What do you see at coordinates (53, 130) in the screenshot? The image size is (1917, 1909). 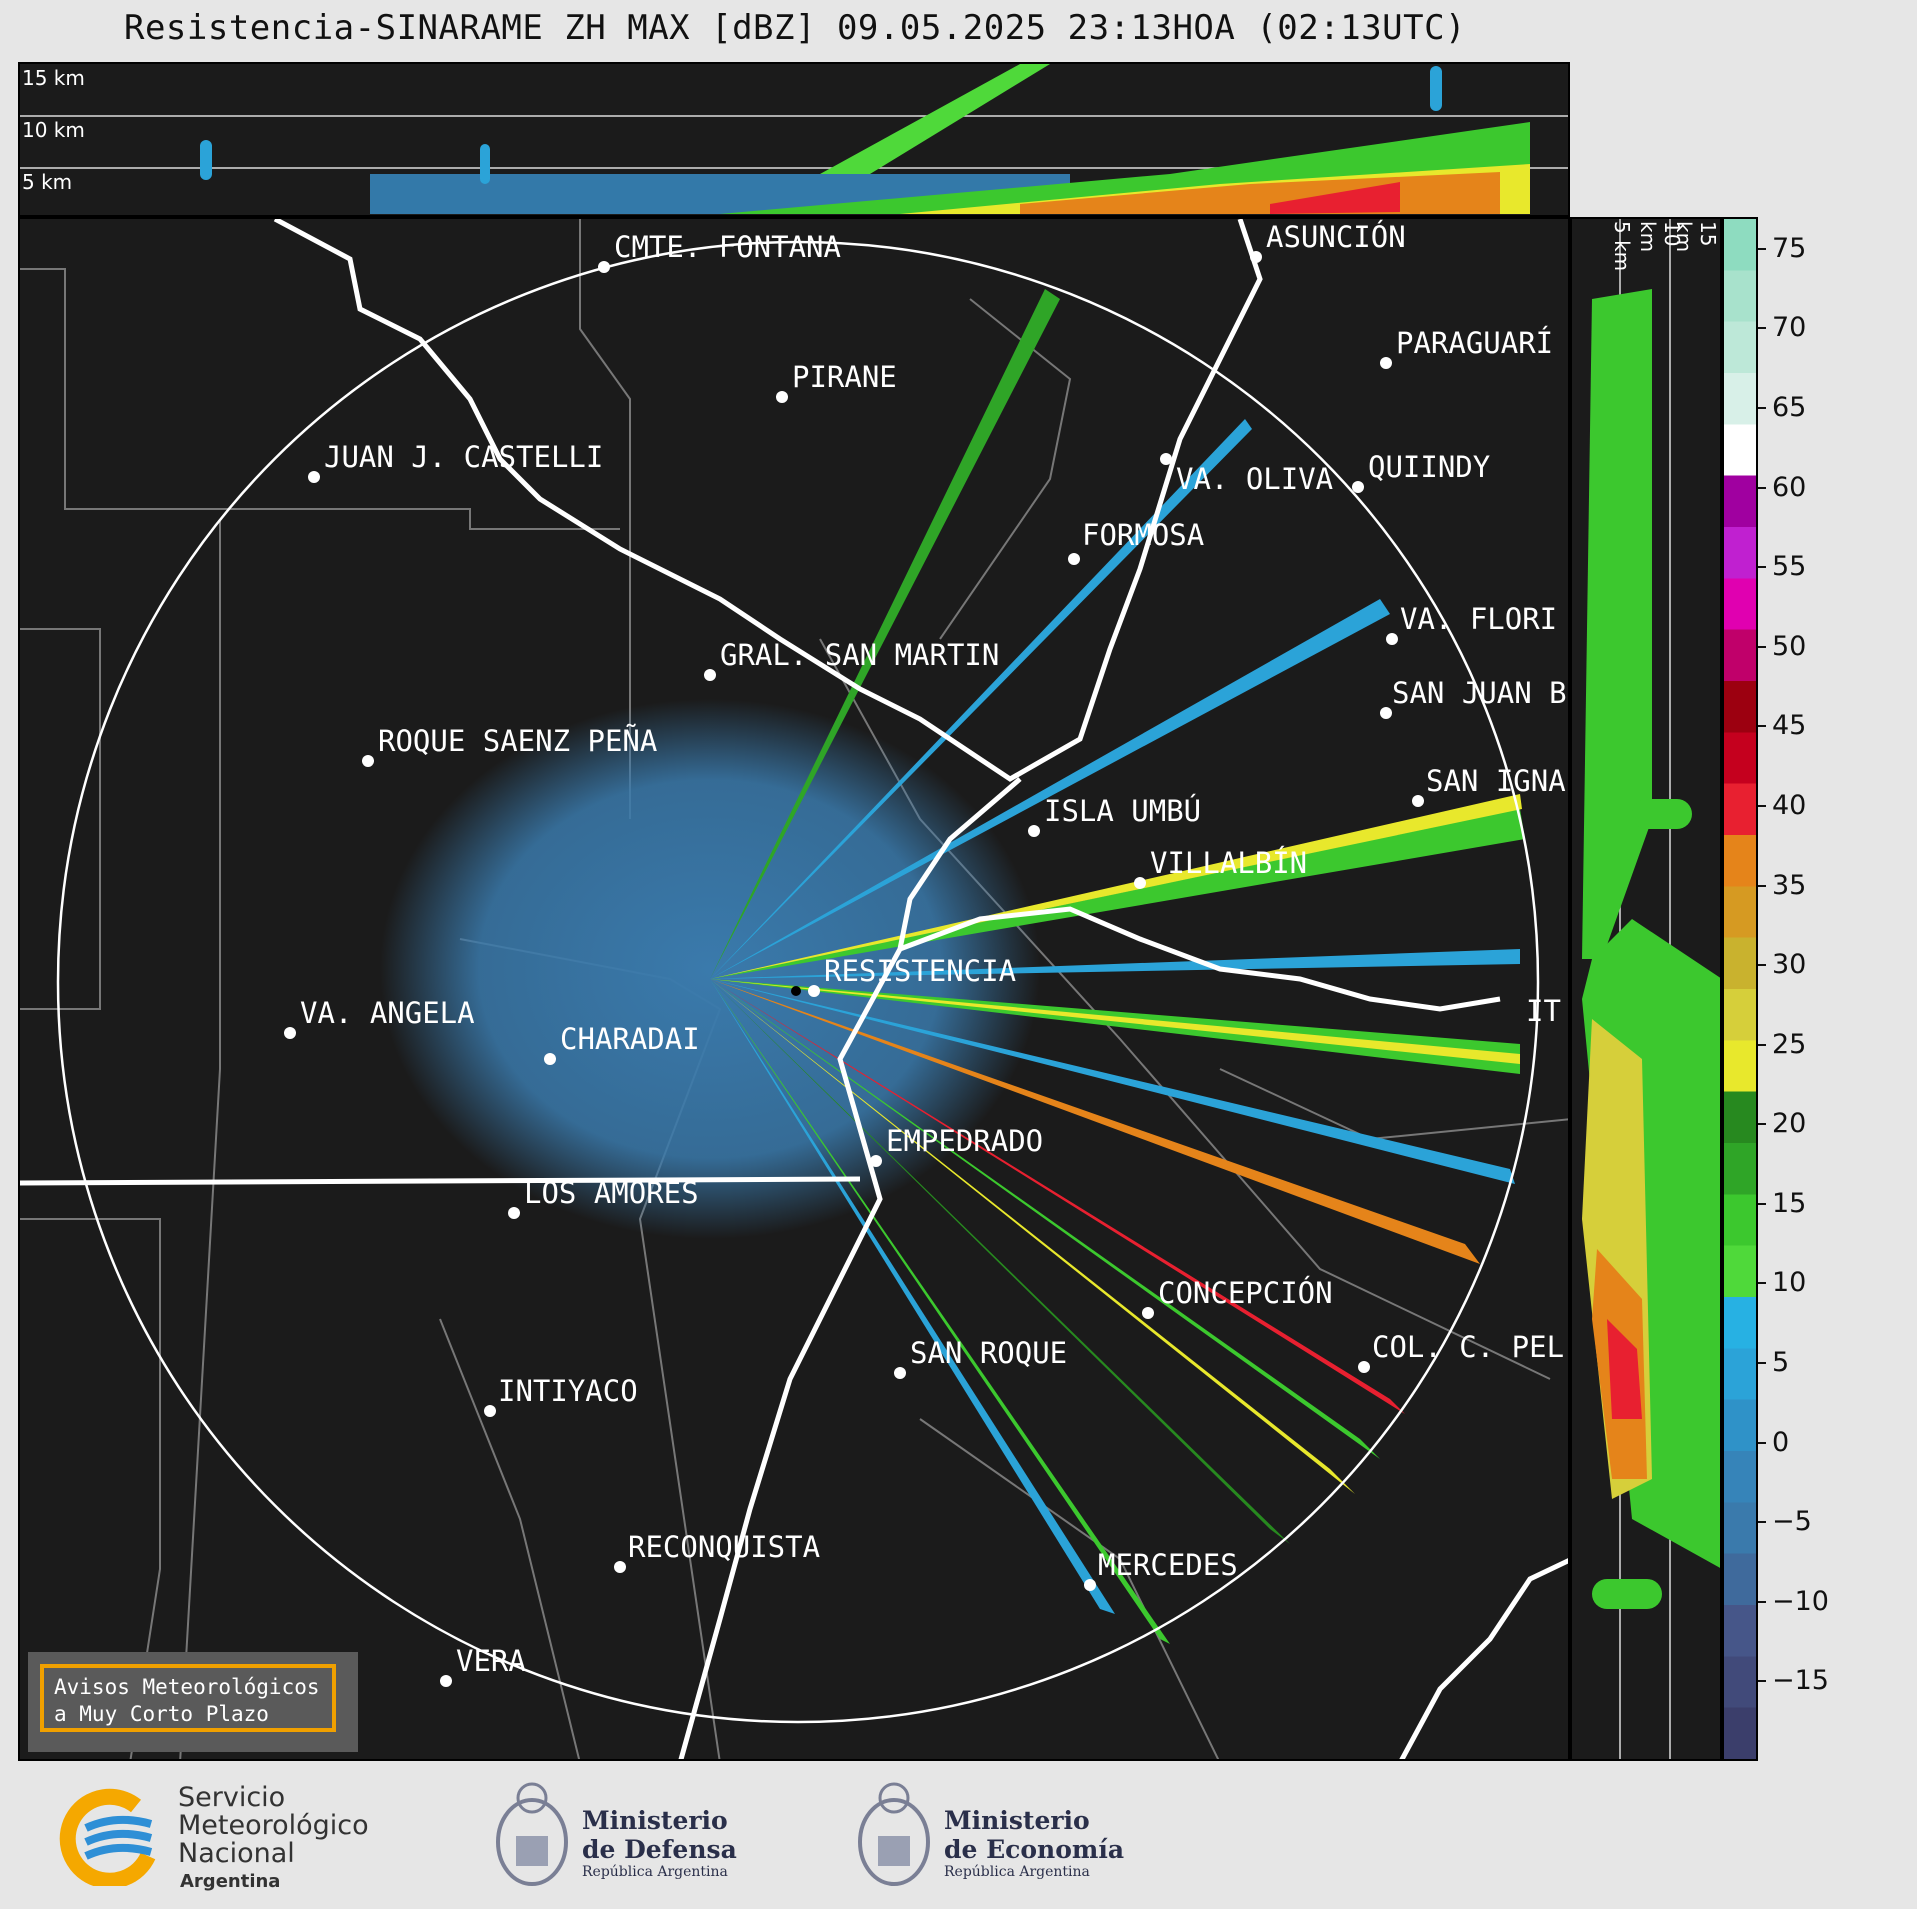 I see `top-height-label-10: 10 km` at bounding box center [53, 130].